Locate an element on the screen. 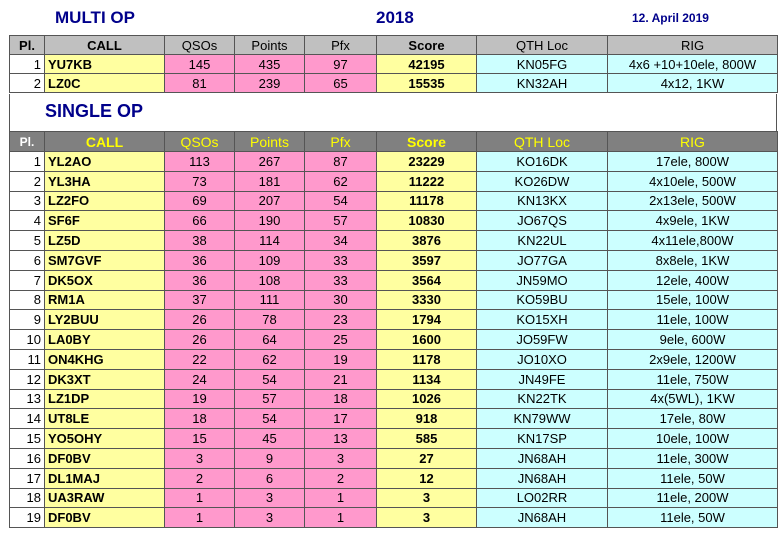 This screenshot has width=780, height=539. col-header-points: Points is located at coordinates (269, 141).